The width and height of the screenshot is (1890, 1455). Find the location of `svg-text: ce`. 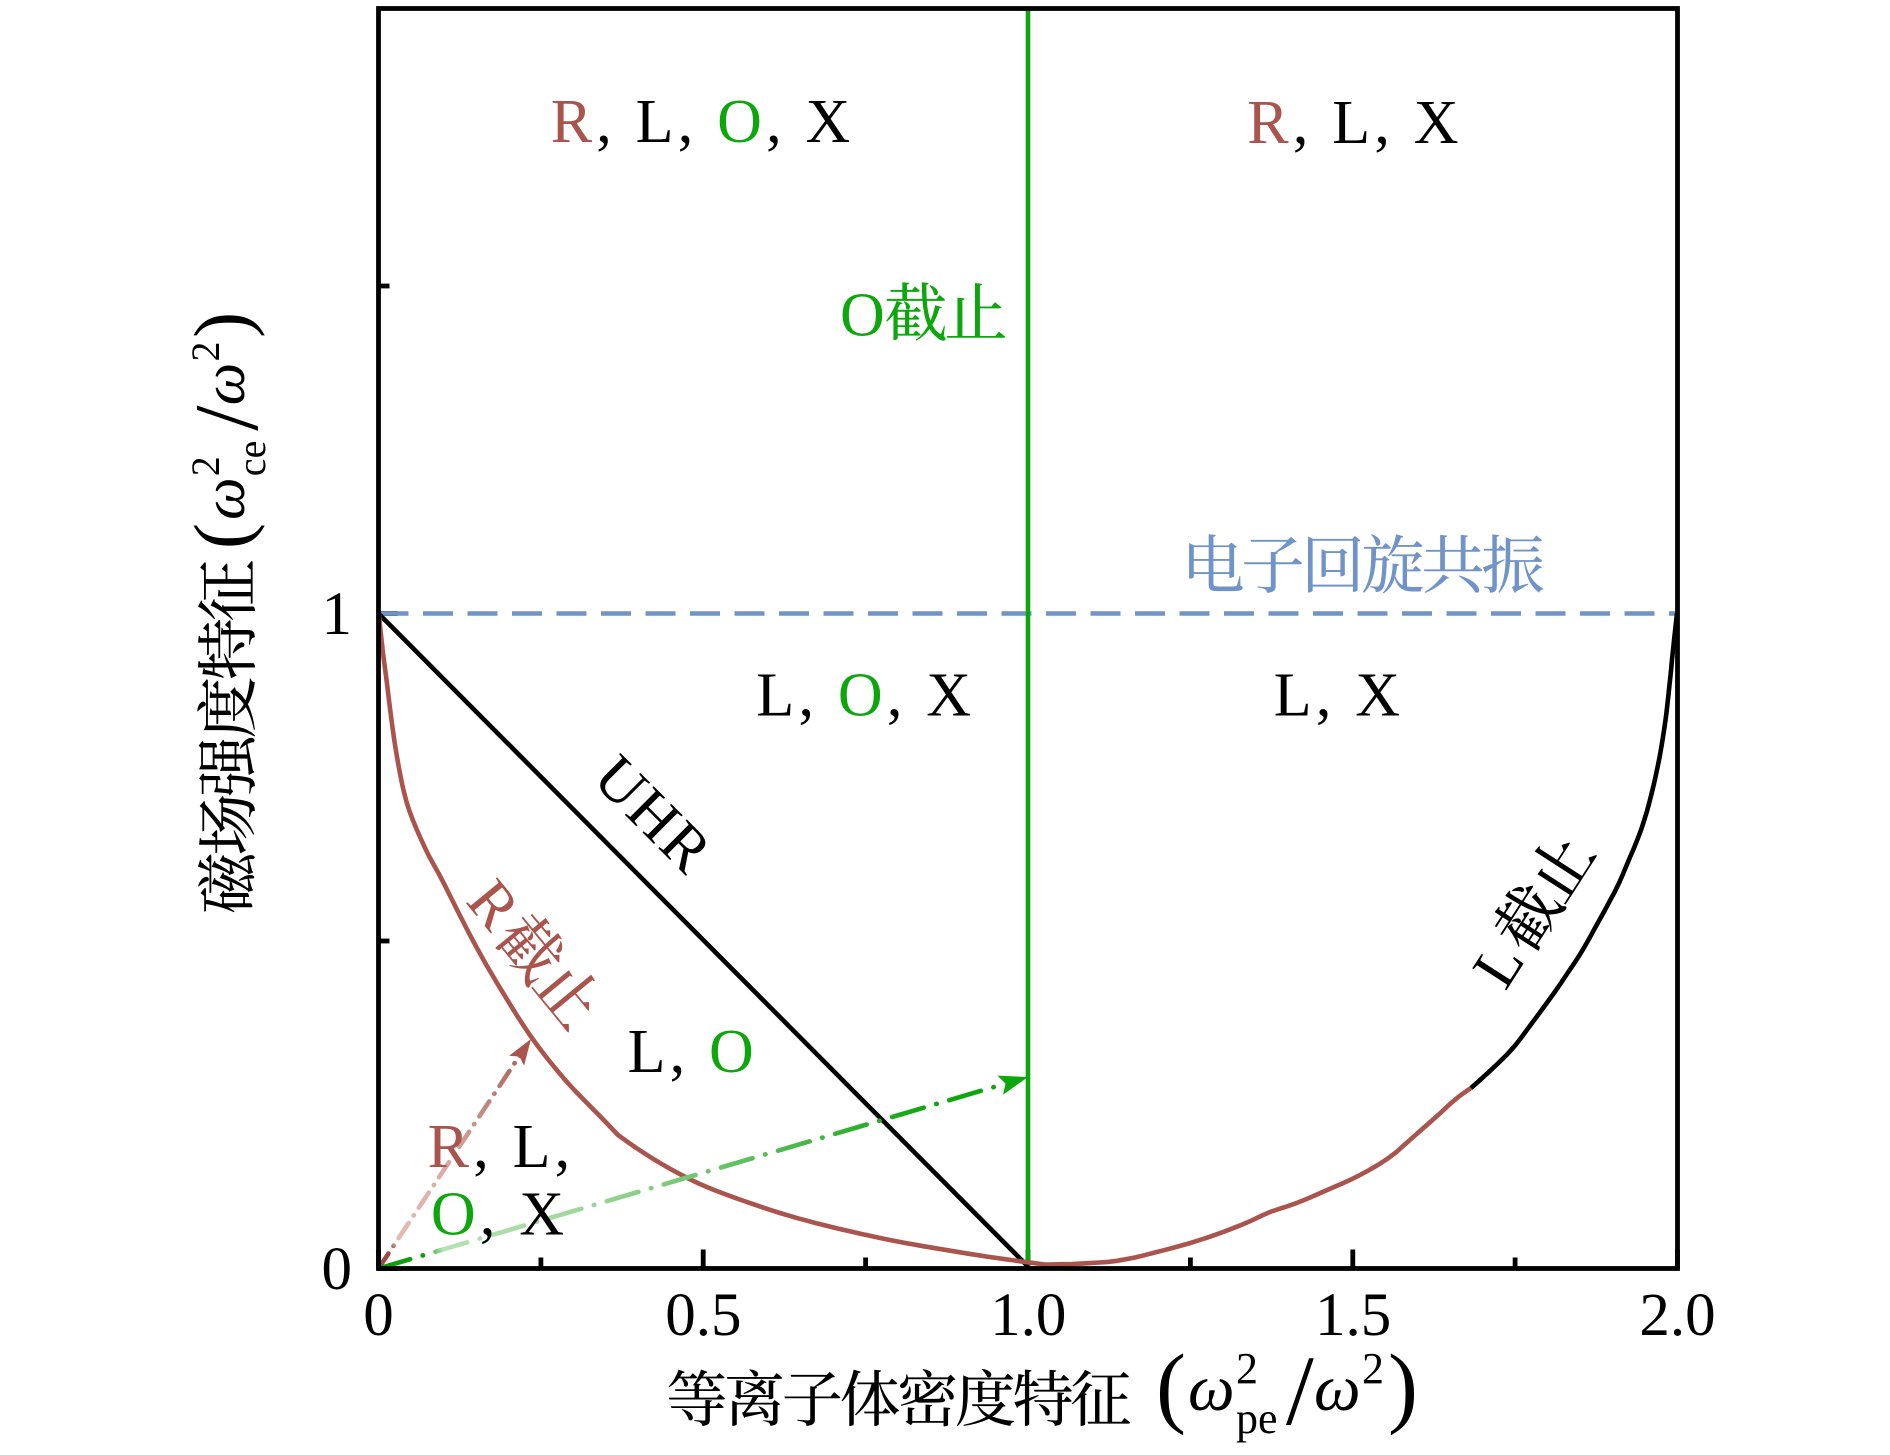

svg-text: ce is located at coordinates (251, 459).